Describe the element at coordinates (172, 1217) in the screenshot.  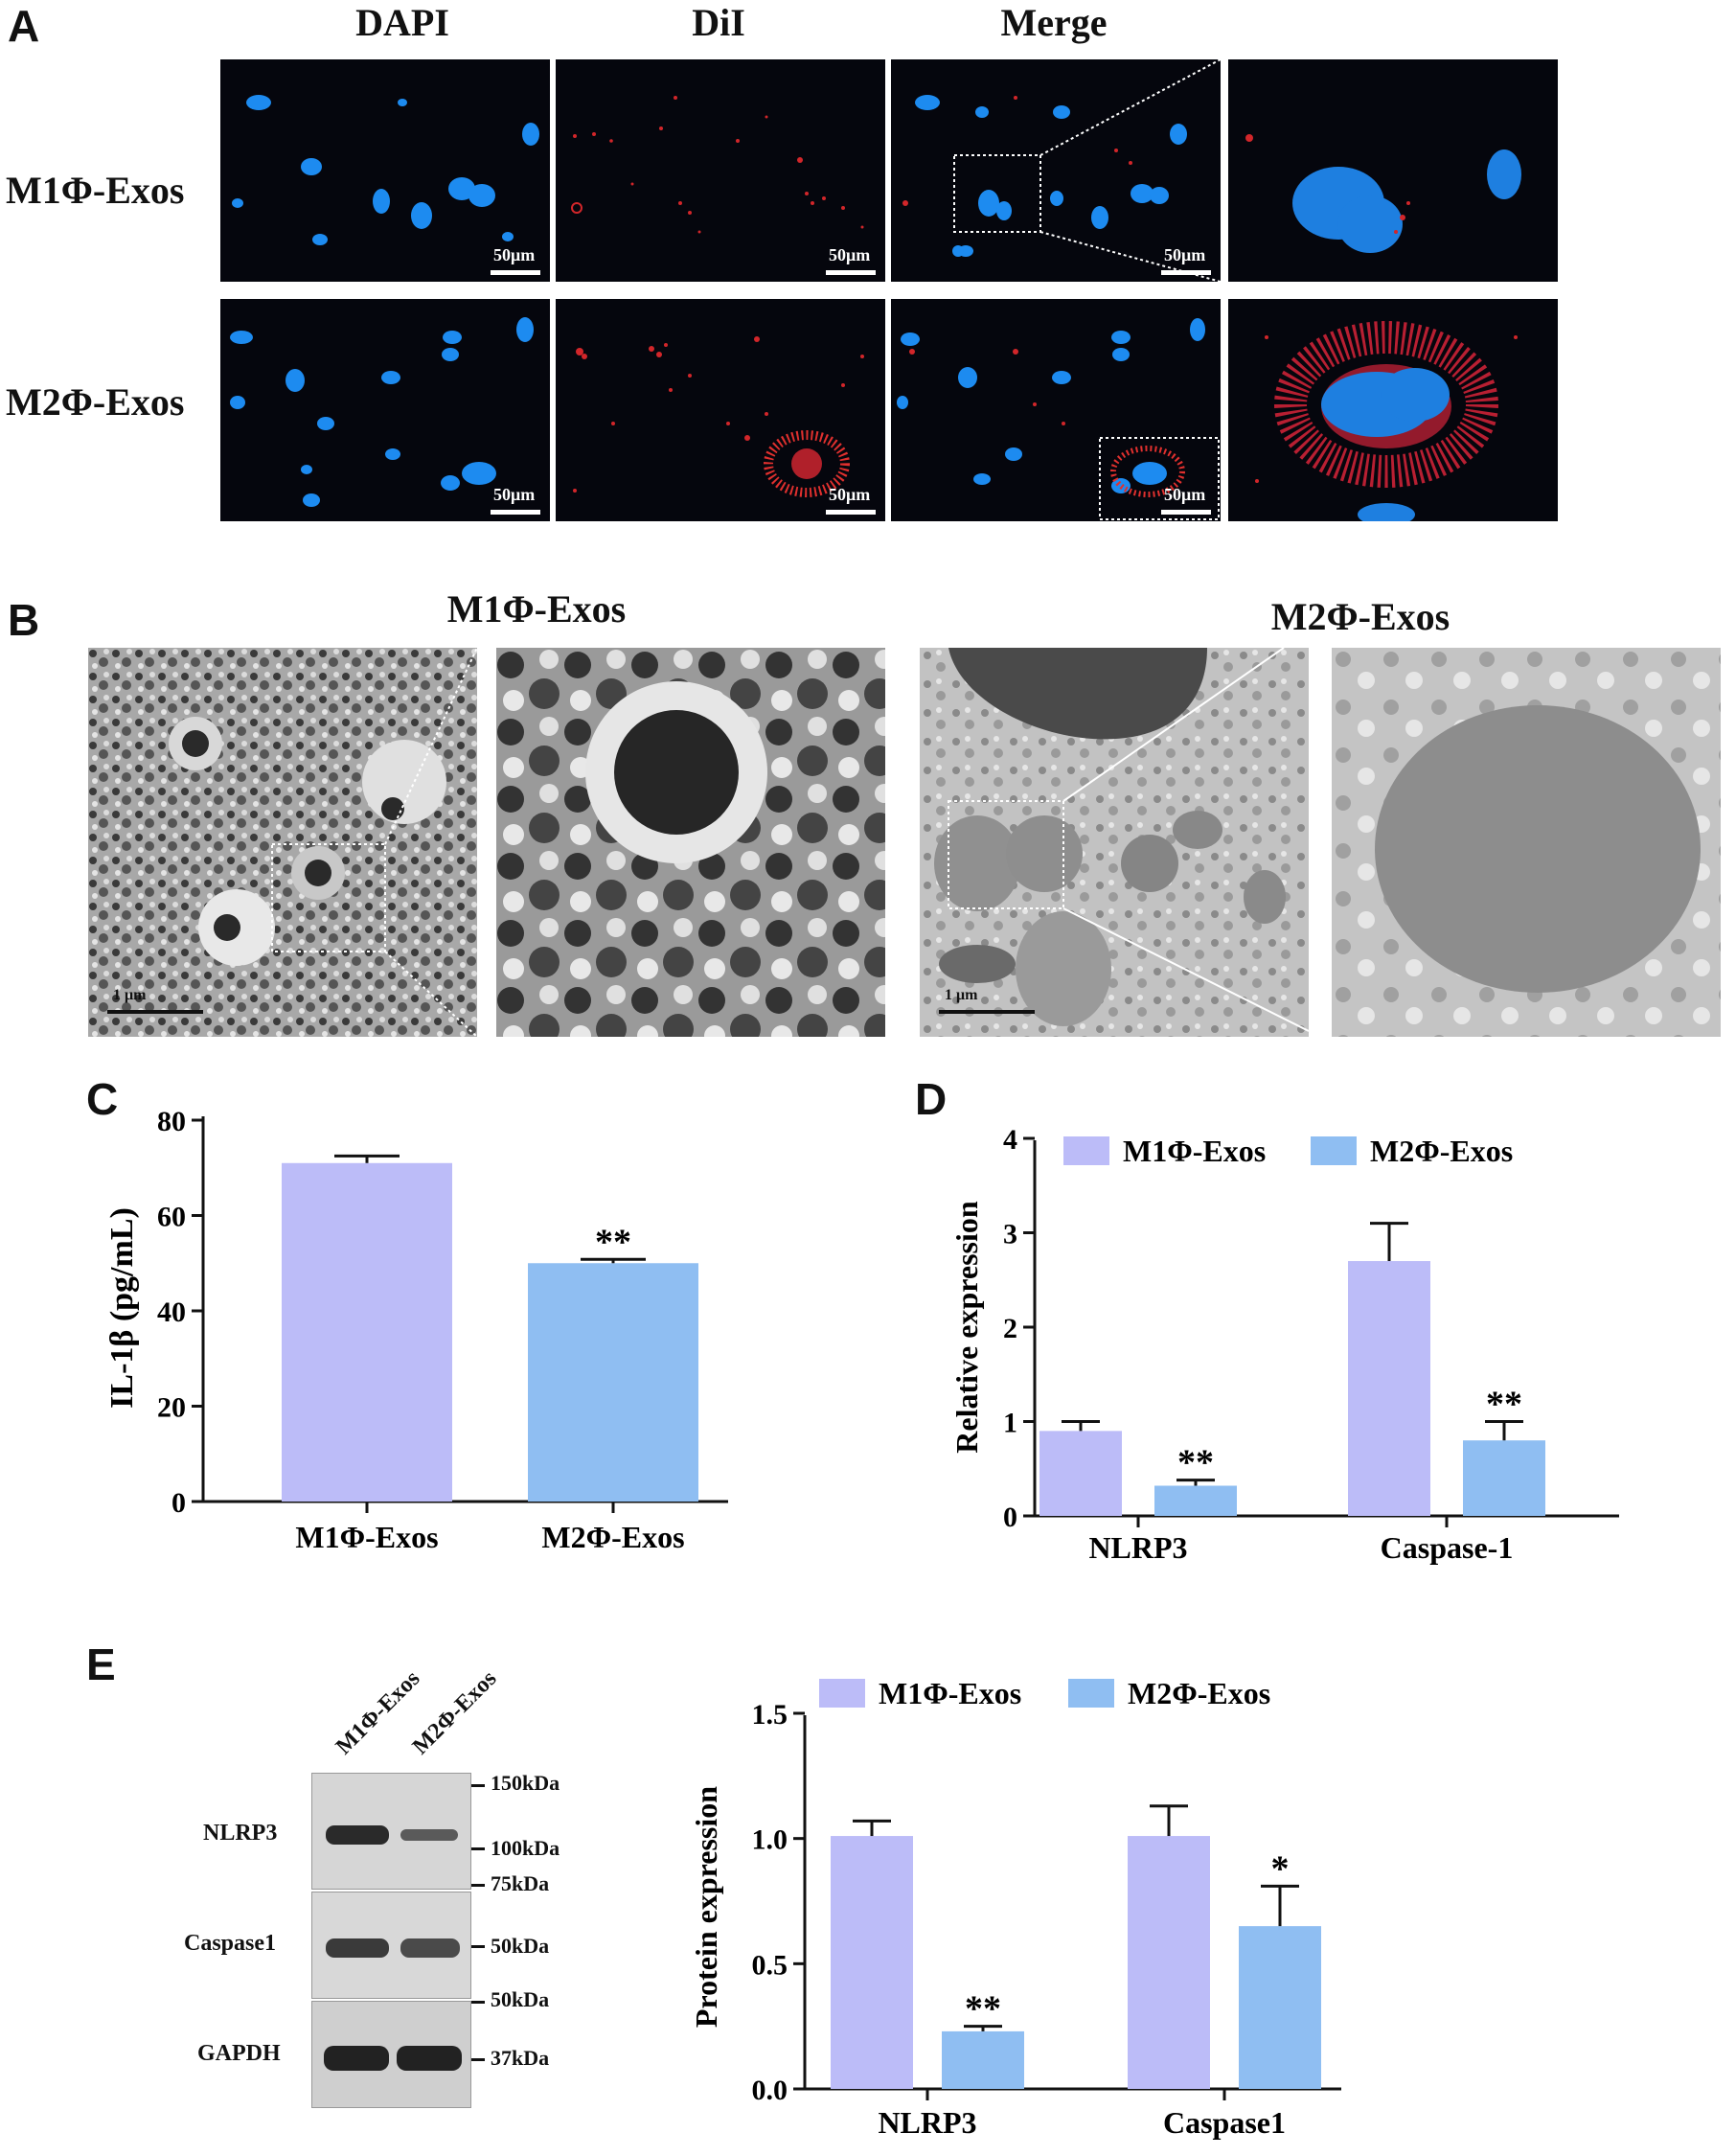
I see `y-tick-label: 60` at that location.